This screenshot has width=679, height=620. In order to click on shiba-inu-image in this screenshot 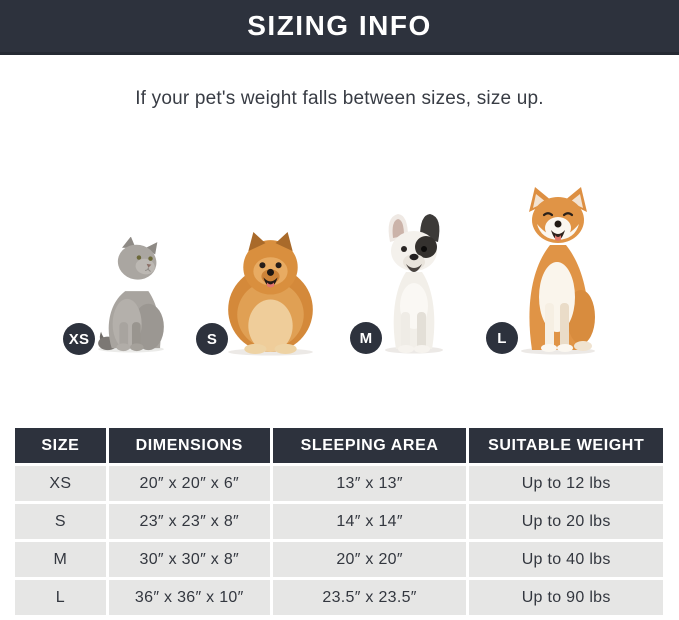, I will do `click(558, 270)`.